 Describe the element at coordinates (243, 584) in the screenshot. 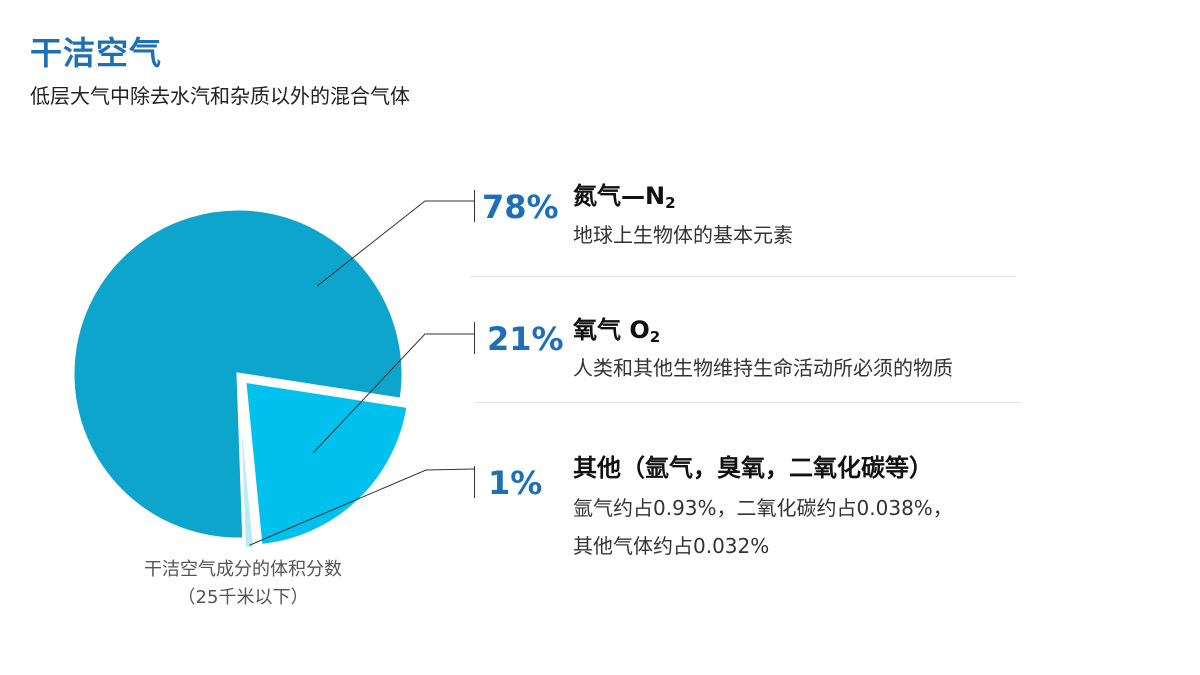

I see `chart-caption: 干洁空气成分的体积分数 （25千米以下）` at that location.